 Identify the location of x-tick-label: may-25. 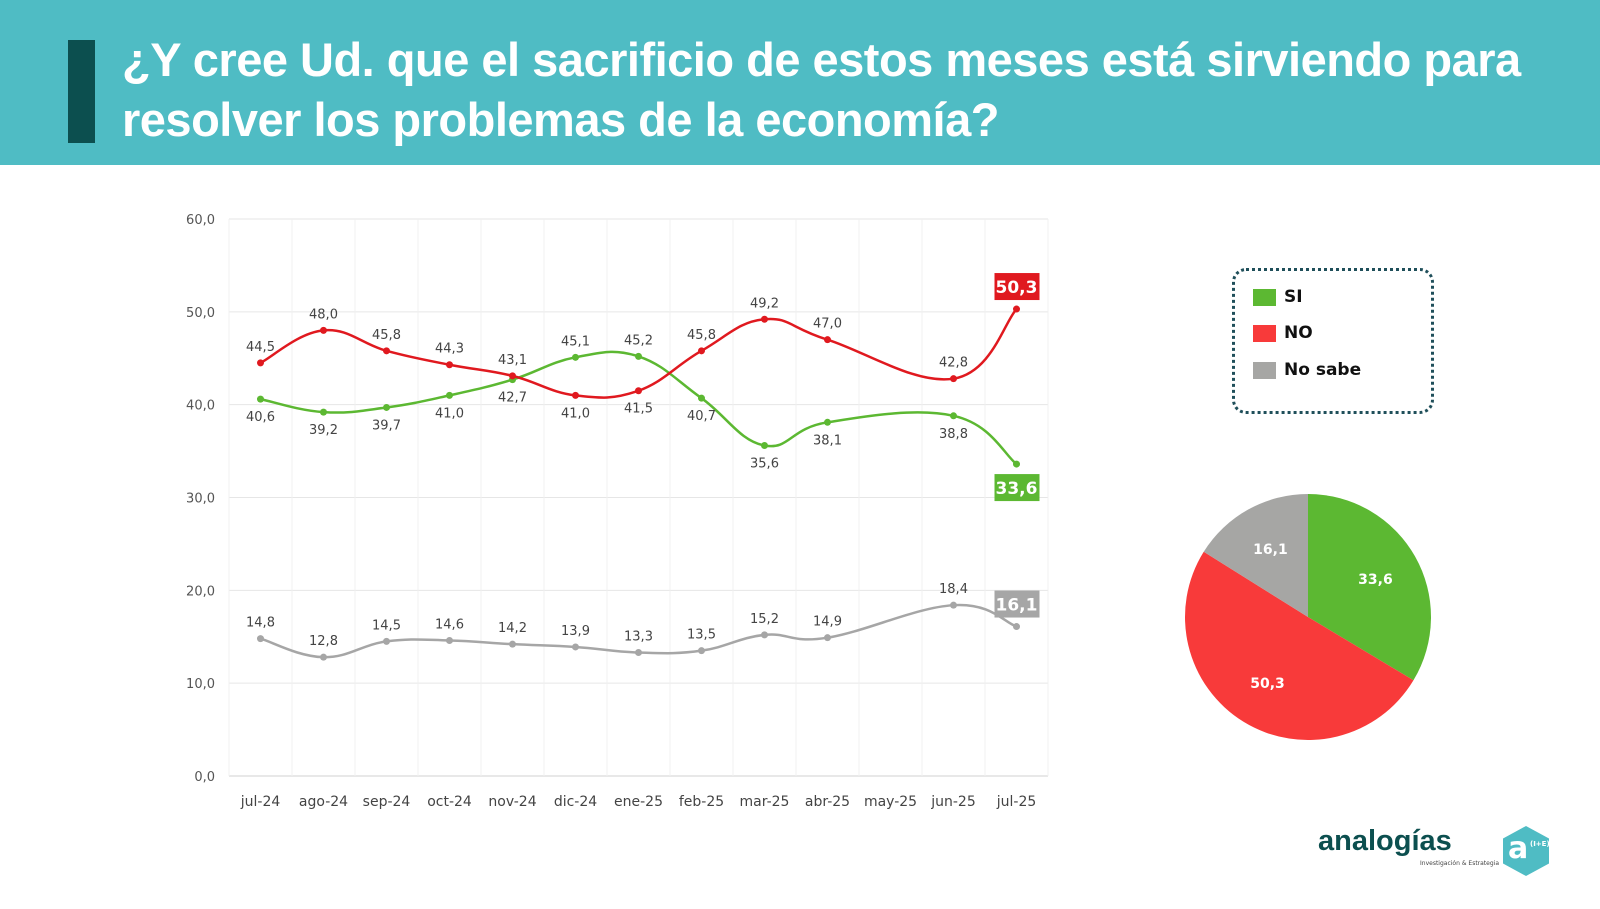
(890, 802).